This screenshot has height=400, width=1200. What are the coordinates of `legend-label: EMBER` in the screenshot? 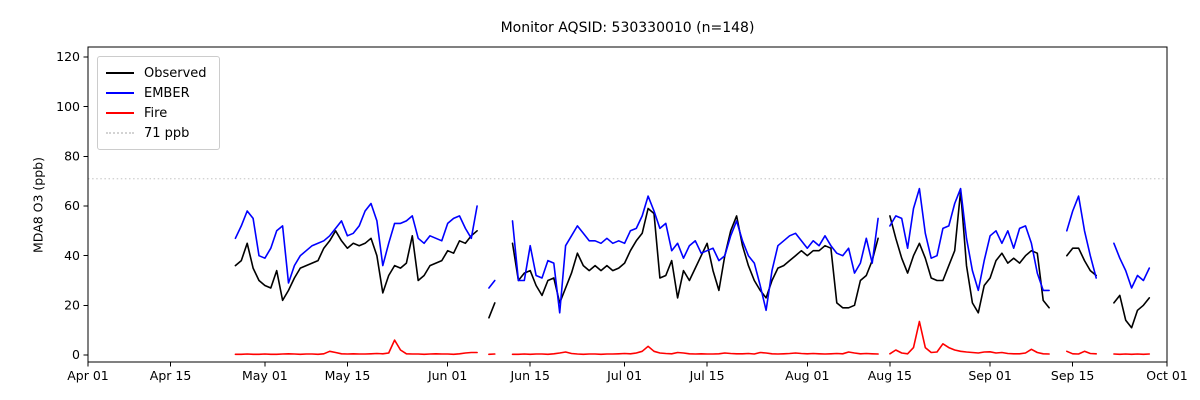 It's located at (167, 93).